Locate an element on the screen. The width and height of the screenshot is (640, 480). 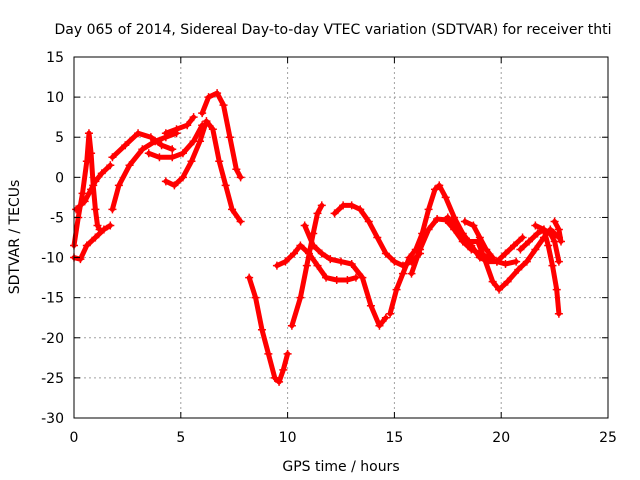
x-tick-label: 0 is located at coordinates (74, 438).